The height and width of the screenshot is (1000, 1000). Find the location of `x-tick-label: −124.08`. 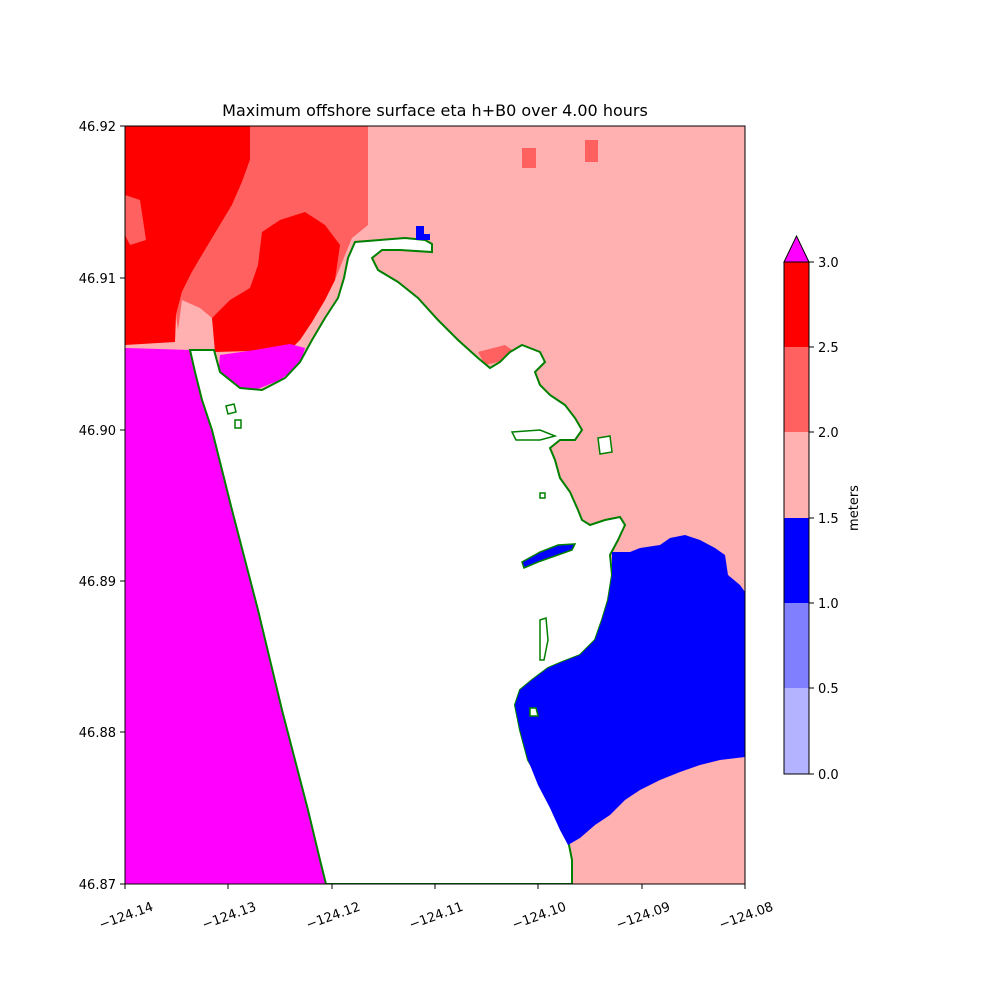

x-tick-label: −124.08 is located at coordinates (746, 916).